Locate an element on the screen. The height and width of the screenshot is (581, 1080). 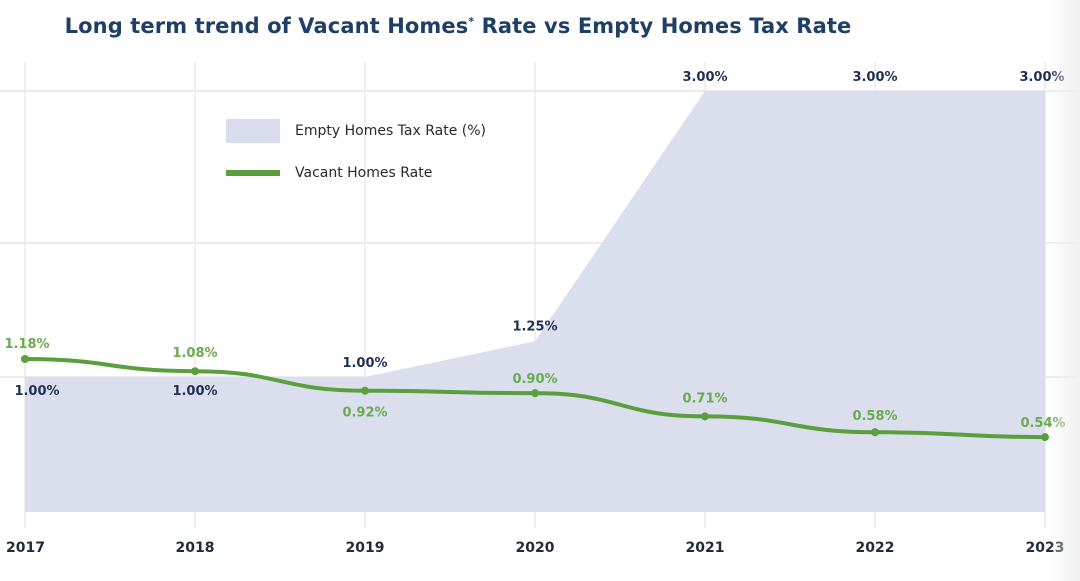
vacant-rate-data-label: 0.58% is located at coordinates (874, 416).